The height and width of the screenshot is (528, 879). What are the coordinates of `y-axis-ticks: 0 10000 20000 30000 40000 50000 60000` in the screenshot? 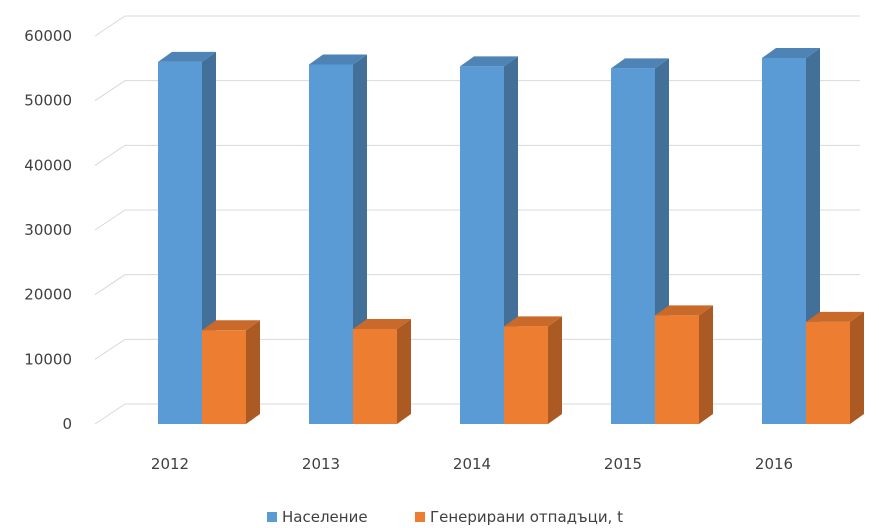 It's located at (48, 230).